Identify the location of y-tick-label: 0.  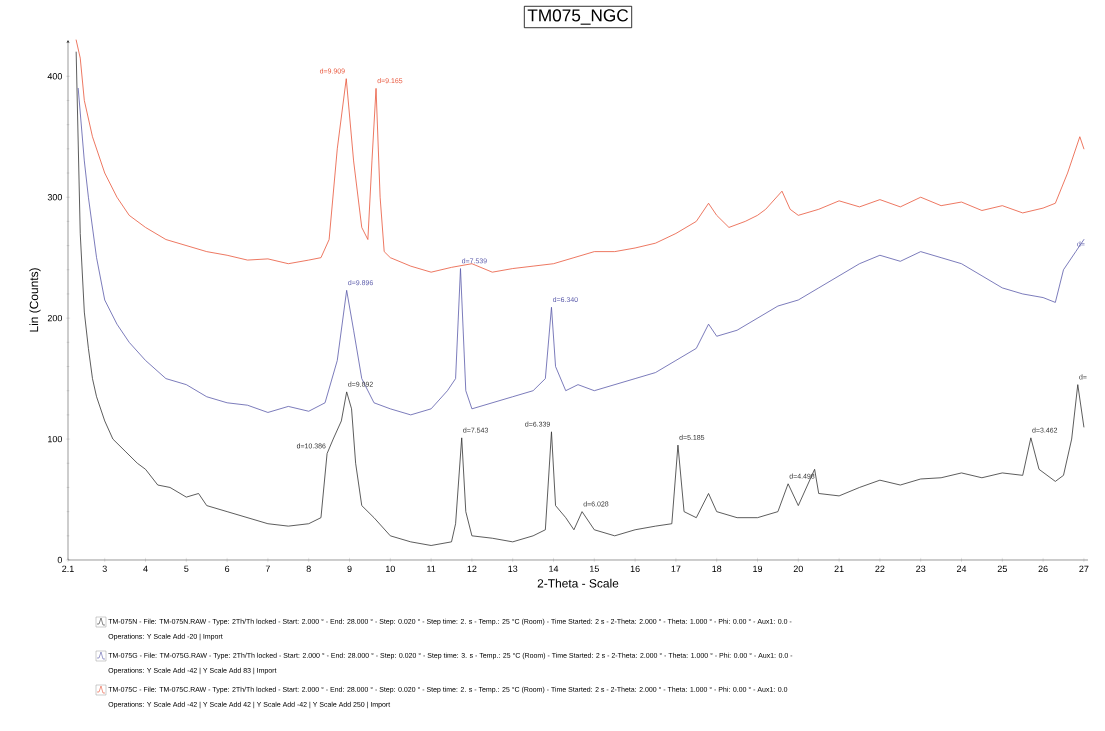
(60, 560).